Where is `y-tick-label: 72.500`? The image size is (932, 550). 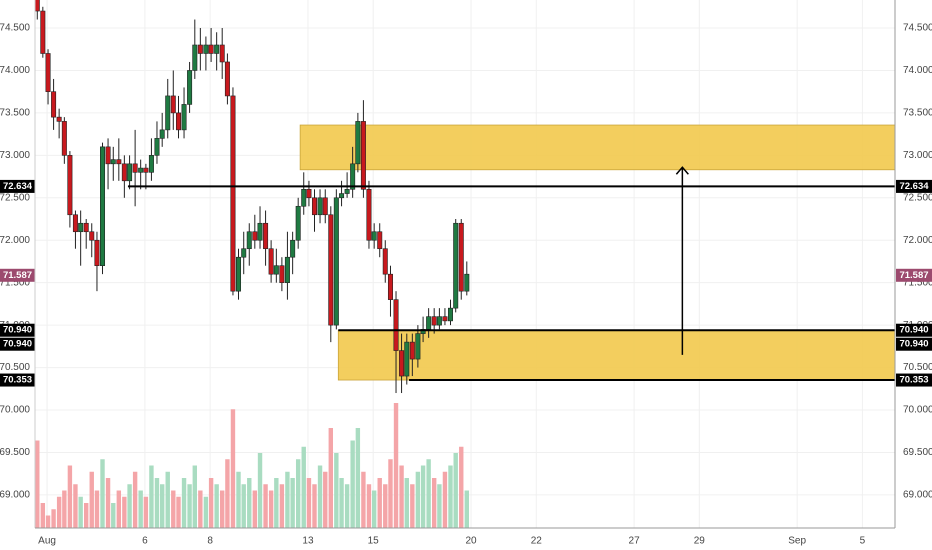 y-tick-label: 72.500 is located at coordinates (15, 197).